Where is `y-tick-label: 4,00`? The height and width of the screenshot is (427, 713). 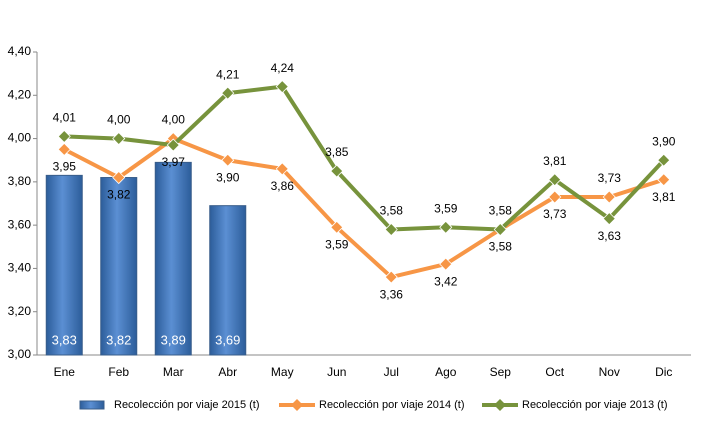
y-tick-label: 4,00 is located at coordinates (20, 138).